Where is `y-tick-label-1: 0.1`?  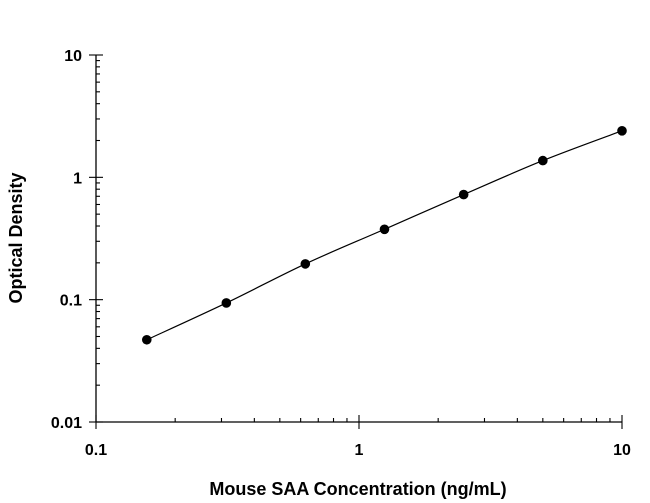
y-tick-label-1: 0.1 is located at coordinates (71, 301).